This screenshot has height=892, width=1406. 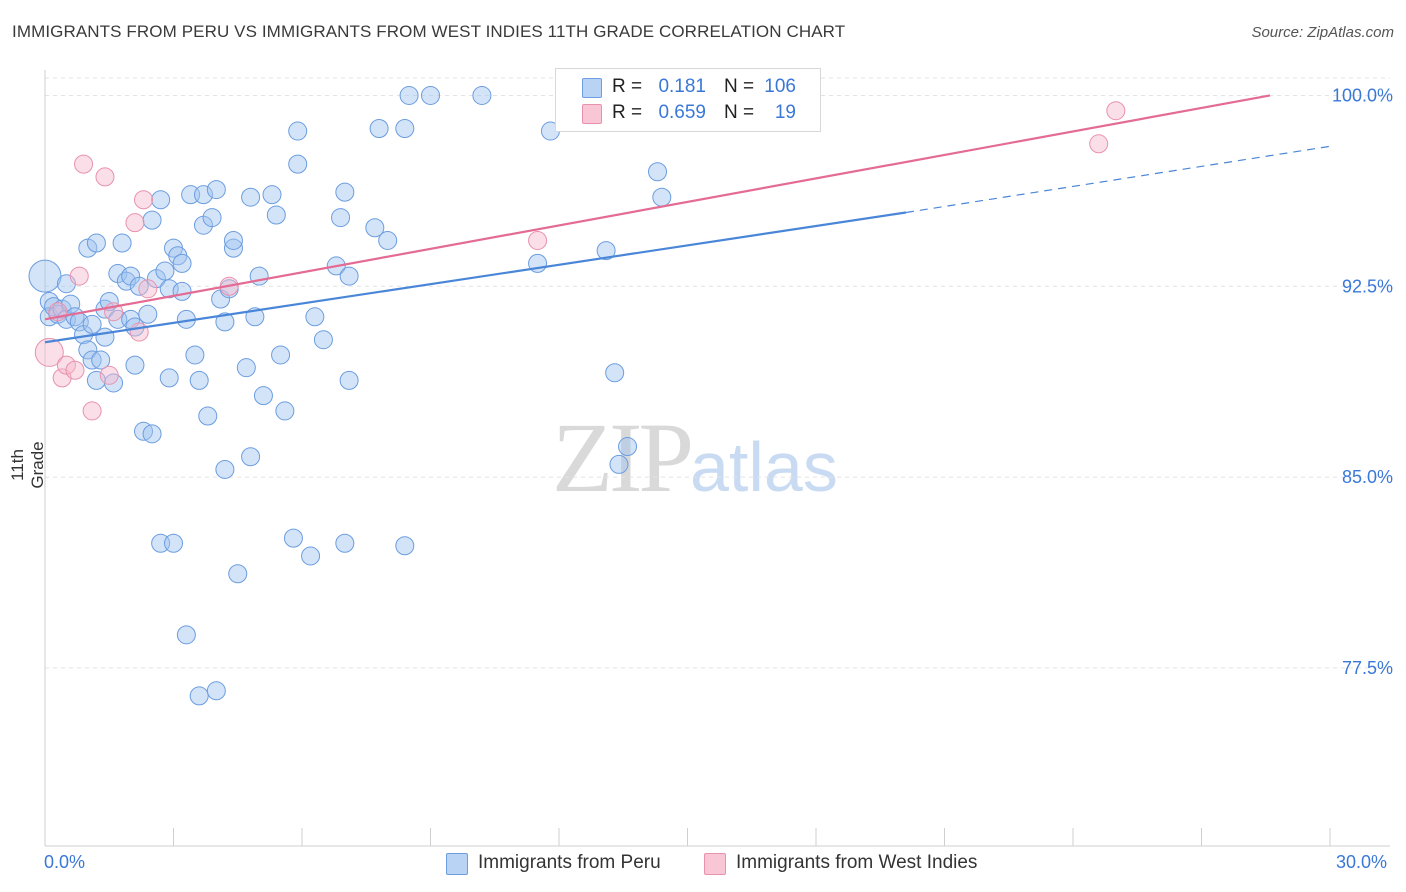 I want to click on series-label-west-indies: Immigrants from West Indies, so click(x=857, y=862).